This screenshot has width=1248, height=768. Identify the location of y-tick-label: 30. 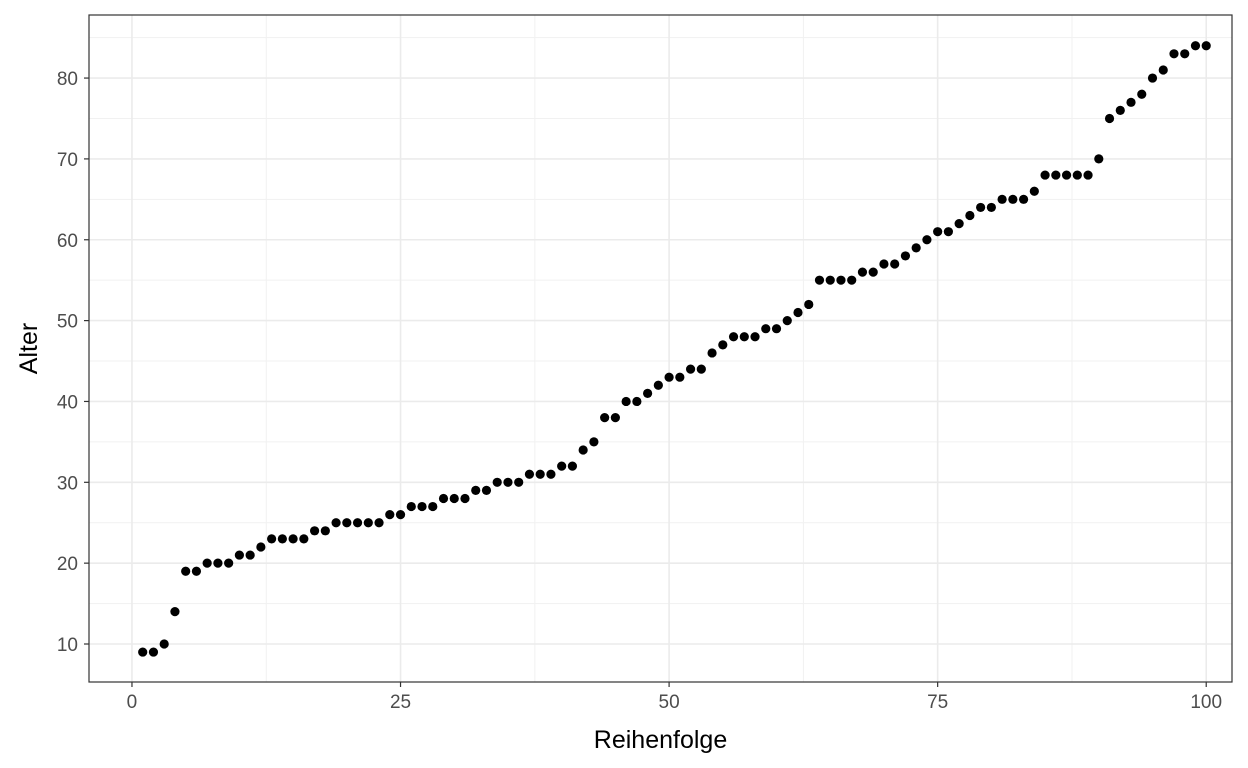
(67, 483).